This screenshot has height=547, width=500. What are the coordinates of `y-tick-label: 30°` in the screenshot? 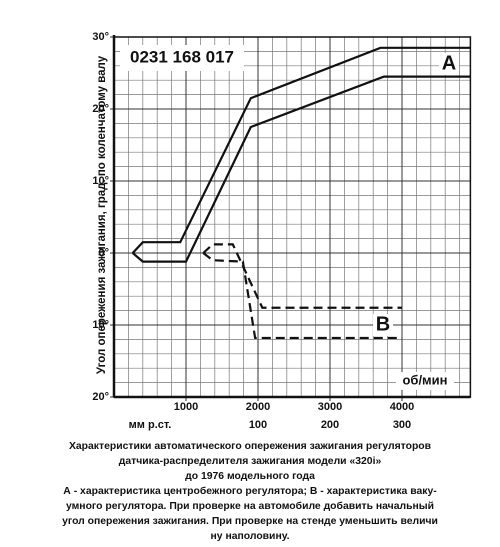 It's located at (100, 37).